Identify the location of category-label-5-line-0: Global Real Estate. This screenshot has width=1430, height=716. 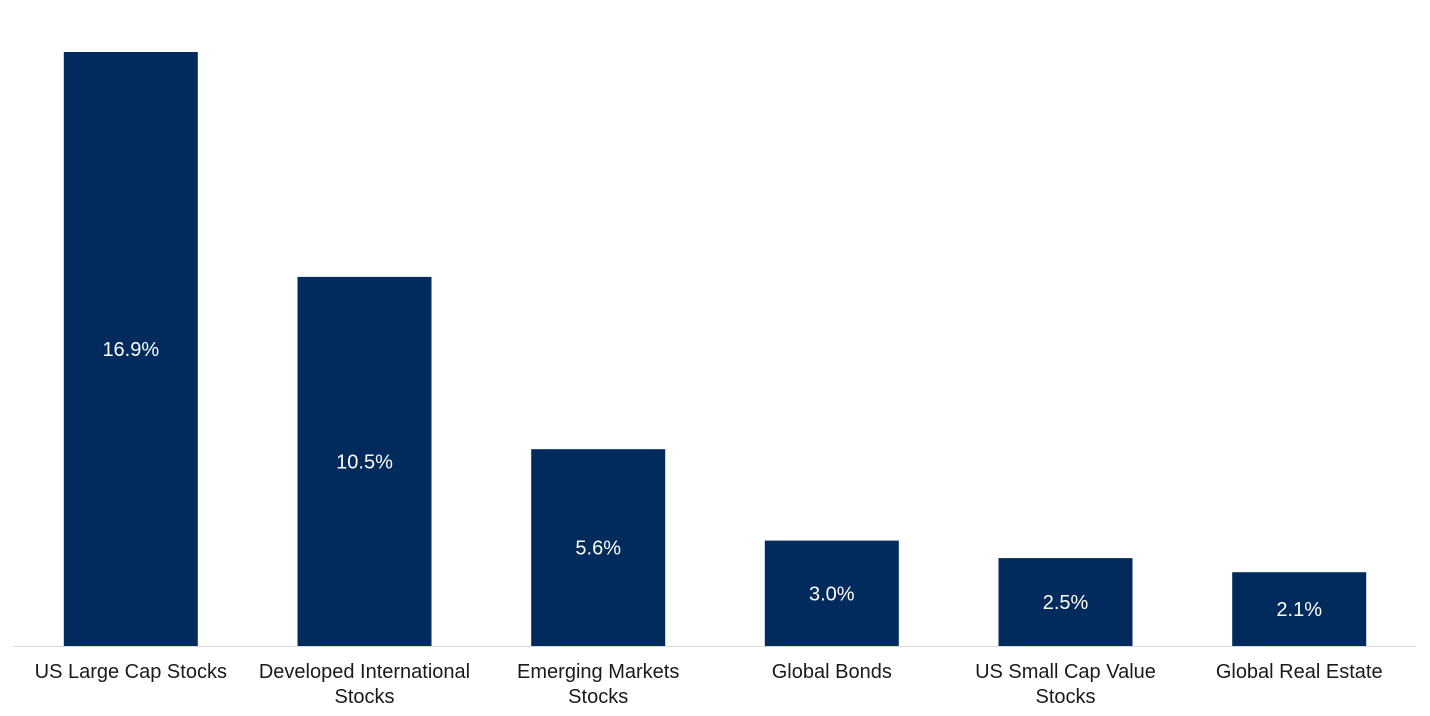
(1299, 672).